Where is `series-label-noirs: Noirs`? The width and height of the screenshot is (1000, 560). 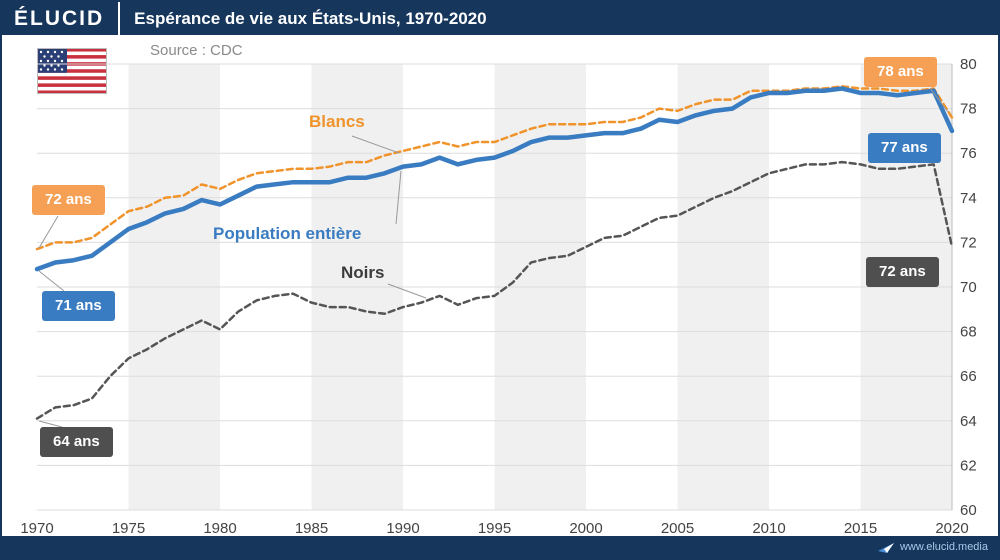
series-label-noirs: Noirs is located at coordinates (363, 272).